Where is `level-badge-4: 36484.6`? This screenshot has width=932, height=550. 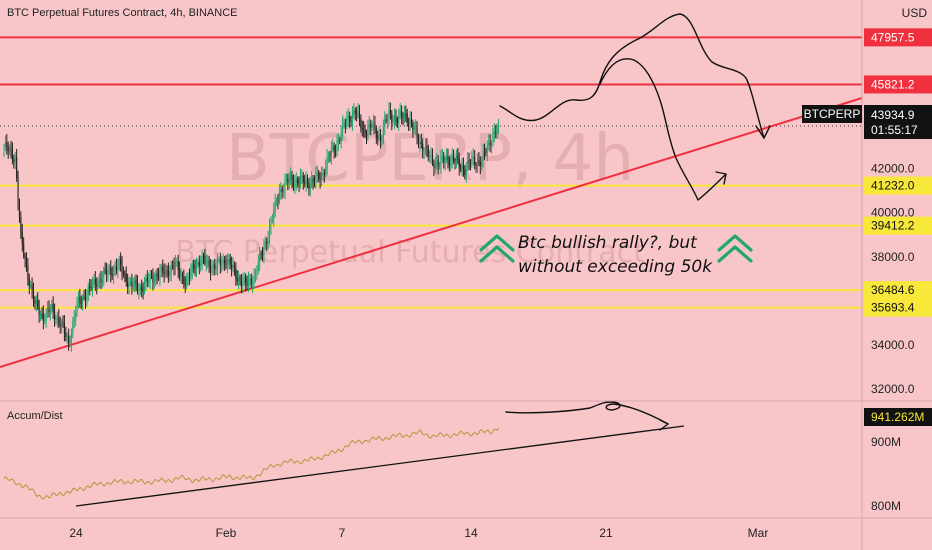
level-badge-4: 36484.6 is located at coordinates (893, 290).